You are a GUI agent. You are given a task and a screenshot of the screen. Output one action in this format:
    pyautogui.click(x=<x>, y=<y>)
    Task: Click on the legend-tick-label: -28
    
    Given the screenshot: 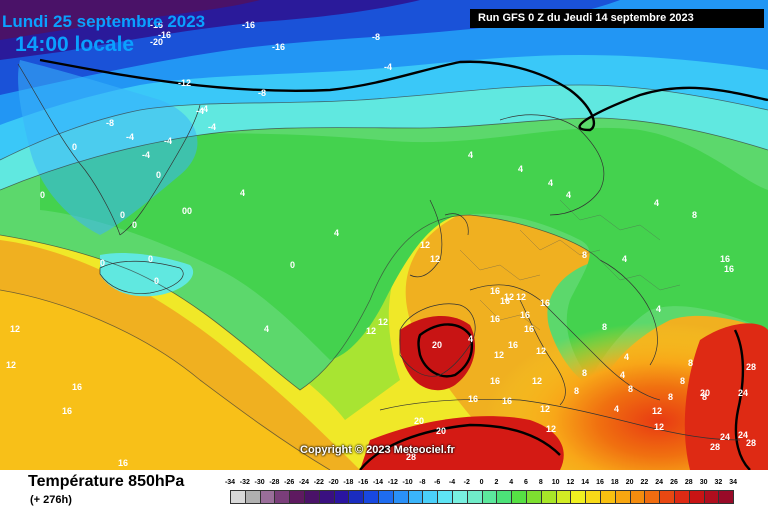 What is the action you would take?
    pyautogui.click(x=274, y=482)
    